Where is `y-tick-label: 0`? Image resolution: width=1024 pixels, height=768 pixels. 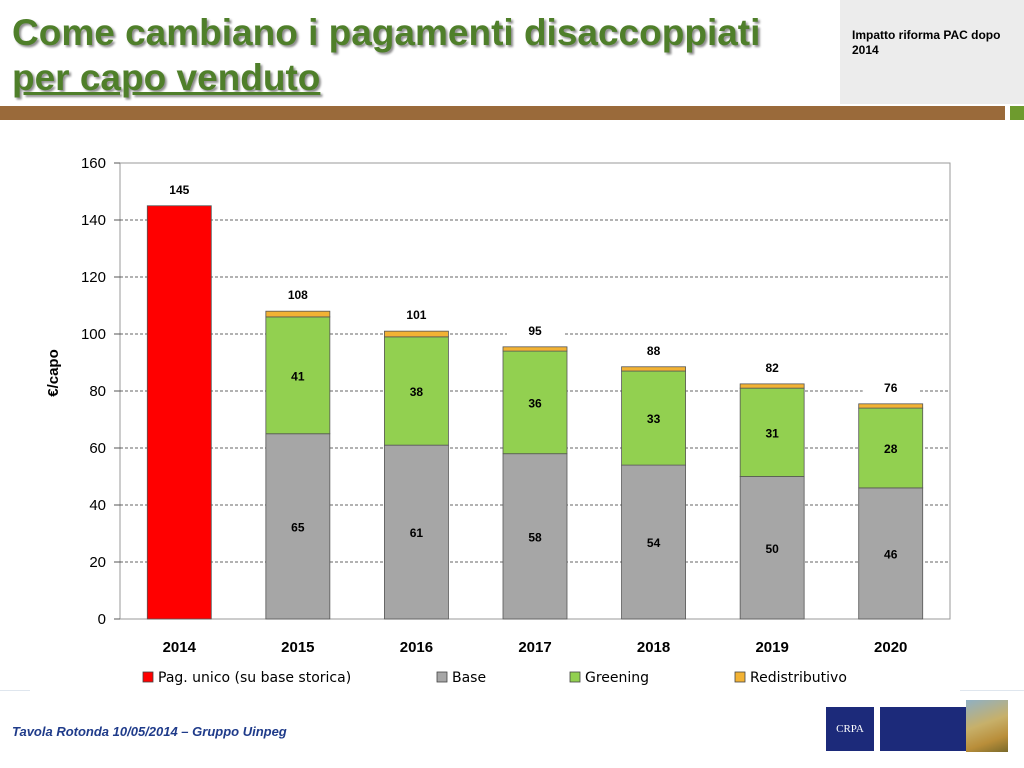 y-tick-label: 0 is located at coordinates (102, 619).